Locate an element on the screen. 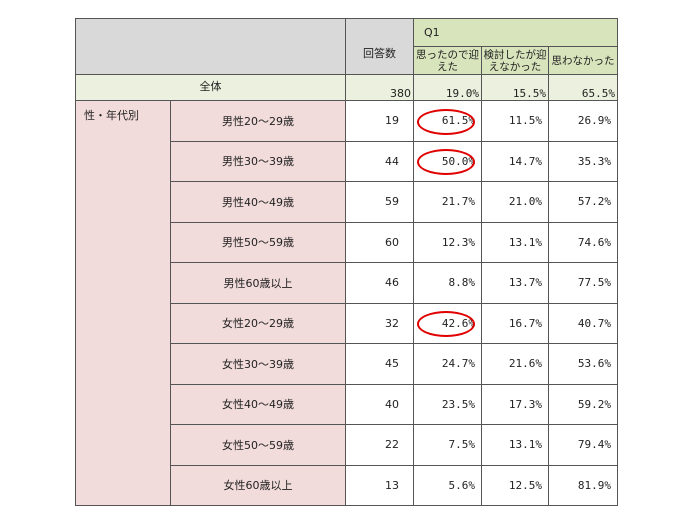 Image resolution: width=700 pixels, height=525 pixels. row-value-2: 21.0% is located at coordinates (515, 202).